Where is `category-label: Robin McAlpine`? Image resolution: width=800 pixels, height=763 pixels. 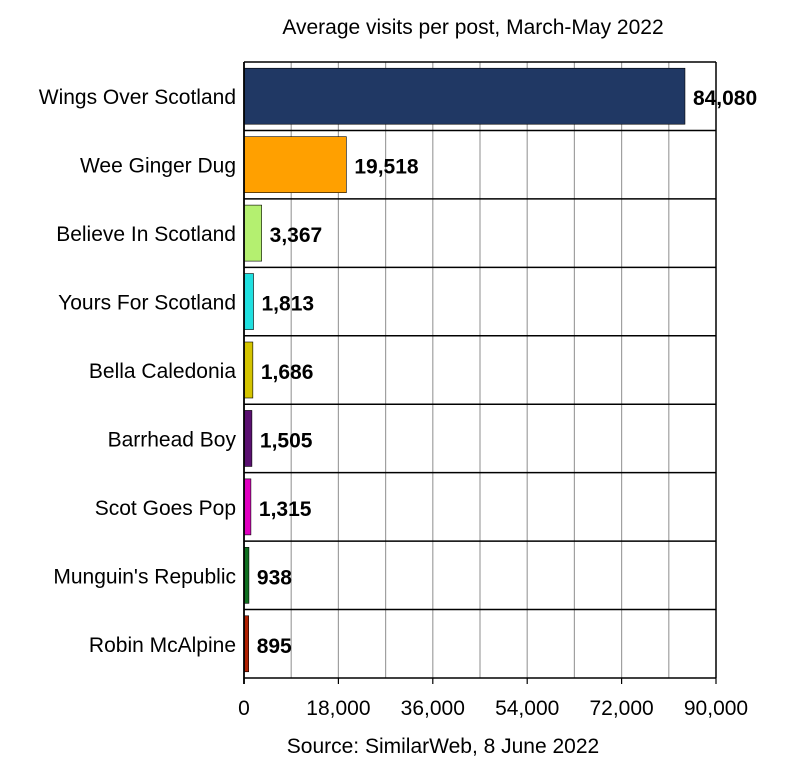 category-label: Robin McAlpine is located at coordinates (162, 645).